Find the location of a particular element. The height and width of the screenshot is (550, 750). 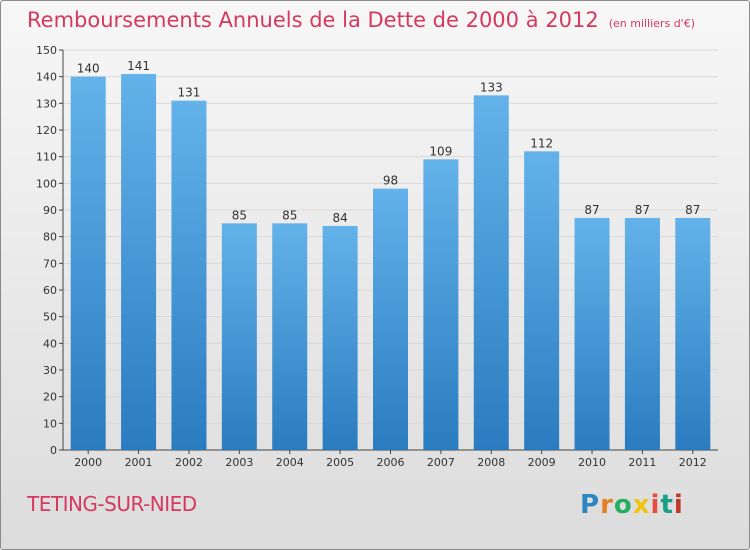

x-tick-label: 2011 is located at coordinates (642, 462).